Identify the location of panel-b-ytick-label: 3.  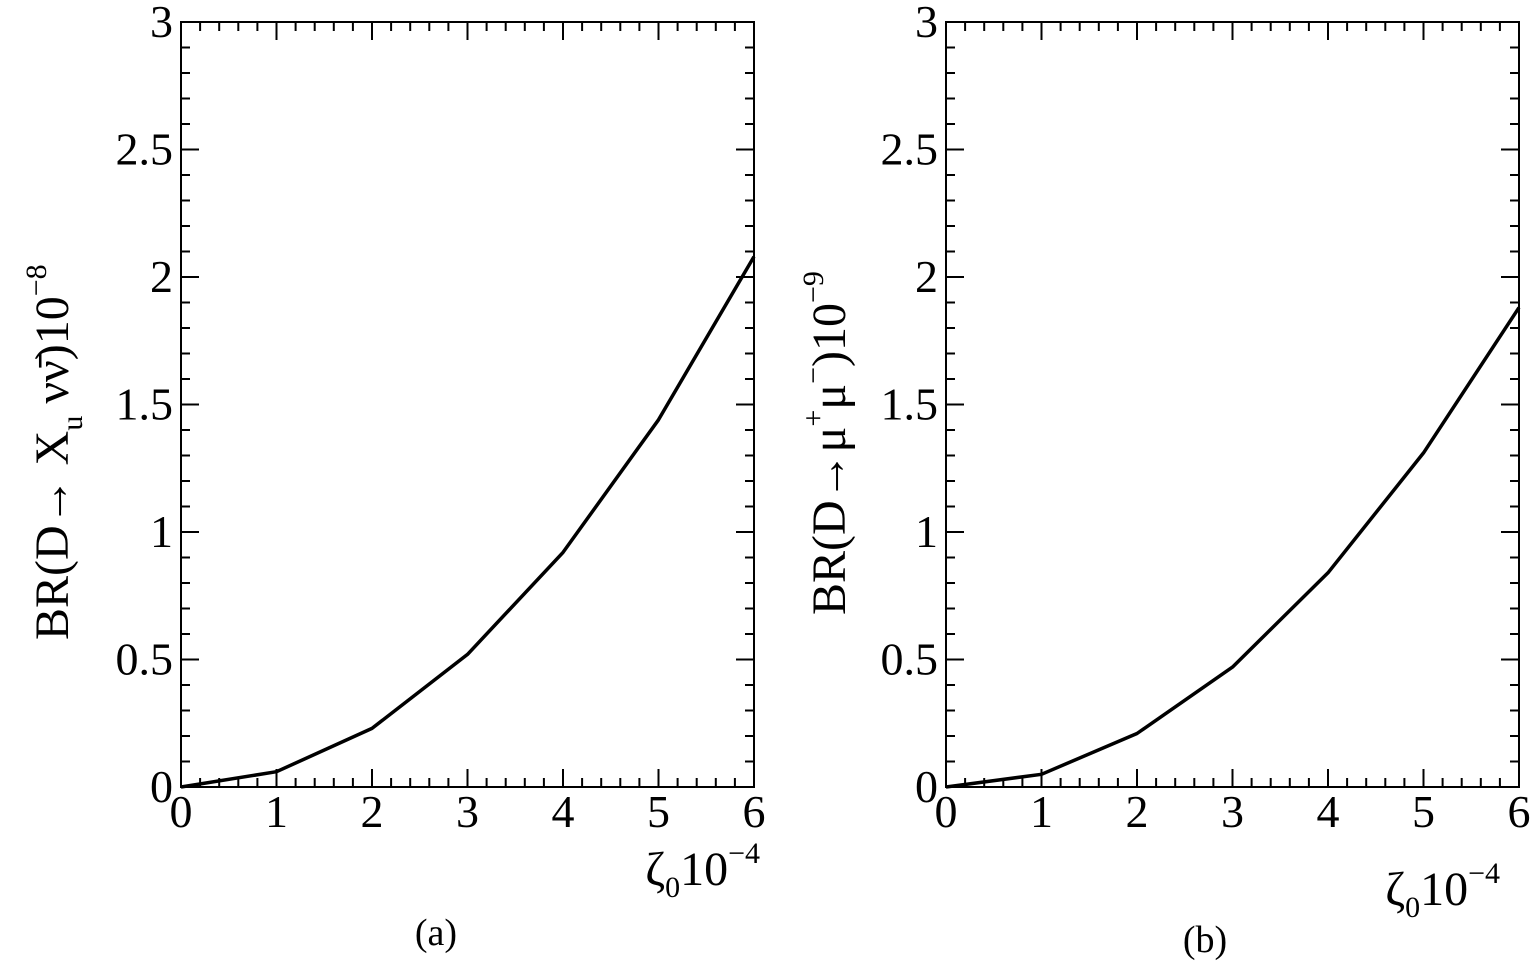
(926, 23).